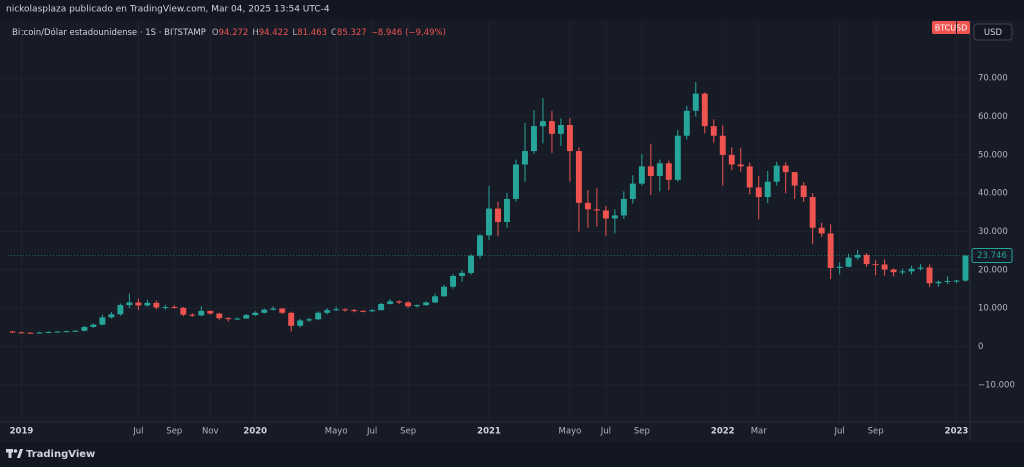 The height and width of the screenshot is (467, 1024). I want to click on y-tick-label: 40.000, so click(993, 194).